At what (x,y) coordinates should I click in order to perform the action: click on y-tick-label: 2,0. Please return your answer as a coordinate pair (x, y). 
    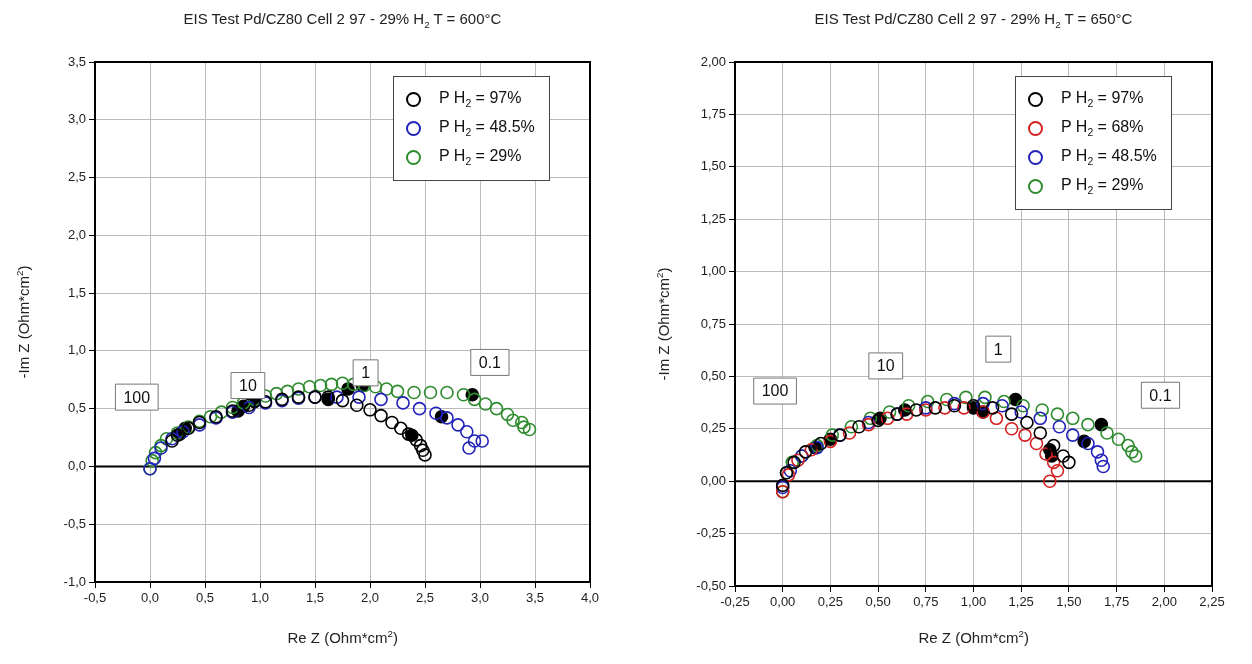
    Looking at the image, I should click on (76, 234).